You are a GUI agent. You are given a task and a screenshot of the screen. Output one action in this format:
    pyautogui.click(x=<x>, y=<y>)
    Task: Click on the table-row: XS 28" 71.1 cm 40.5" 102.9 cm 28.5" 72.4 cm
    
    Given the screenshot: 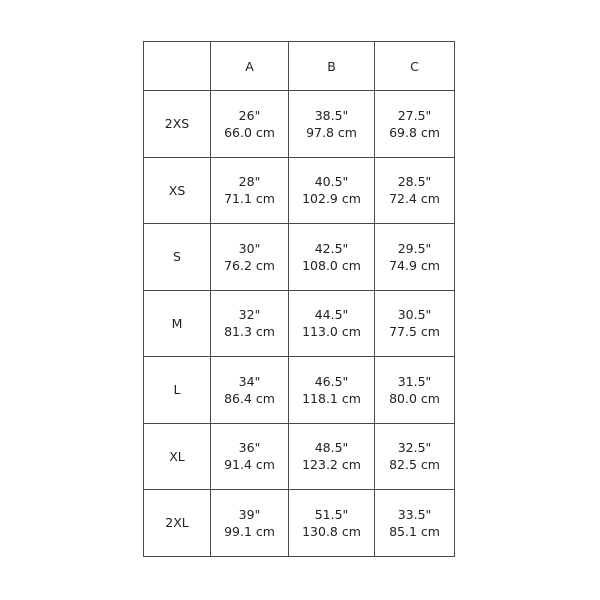 What is the action you would take?
    pyautogui.click(x=299, y=190)
    